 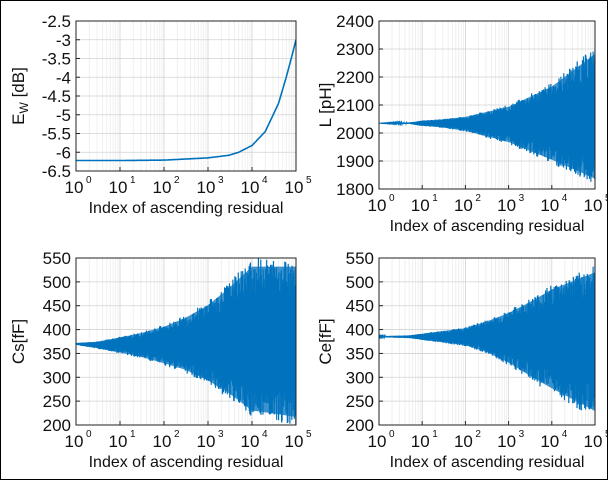 I want to click on y-axis-label: EW [dB], so click(x=20, y=96).